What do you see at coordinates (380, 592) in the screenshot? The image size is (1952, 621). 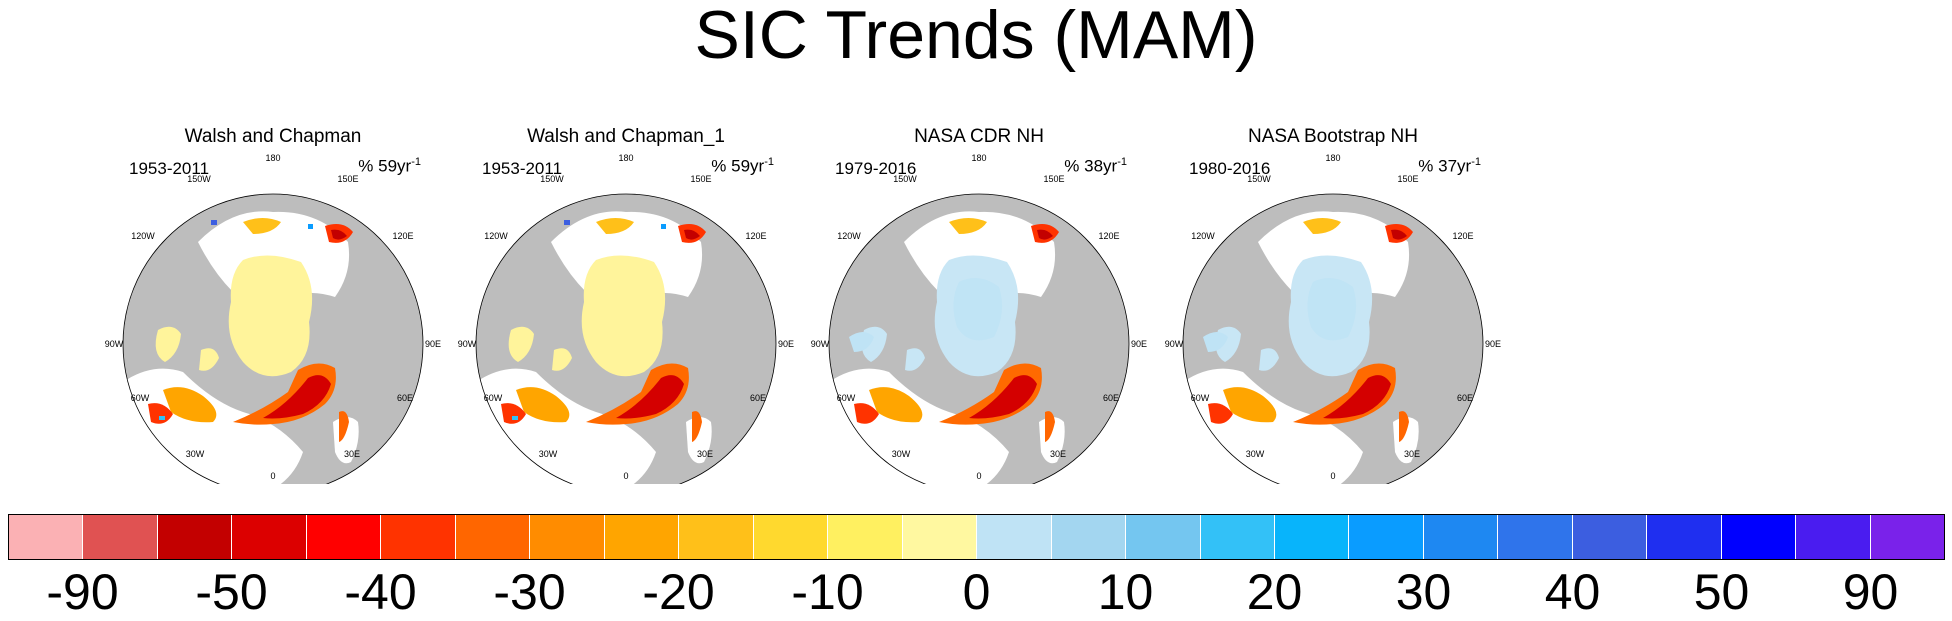 I see `colorbar-label: -40` at bounding box center [380, 592].